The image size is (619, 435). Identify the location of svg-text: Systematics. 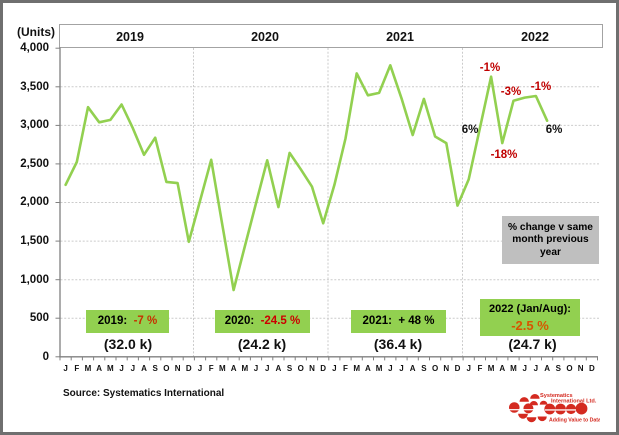
(556, 396).